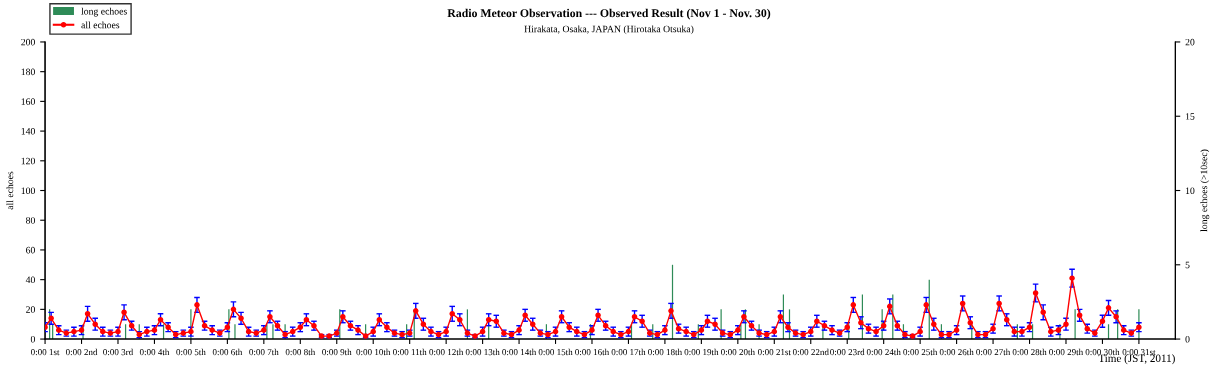  I want to click on y-tick-label: 180, so click(28, 72).